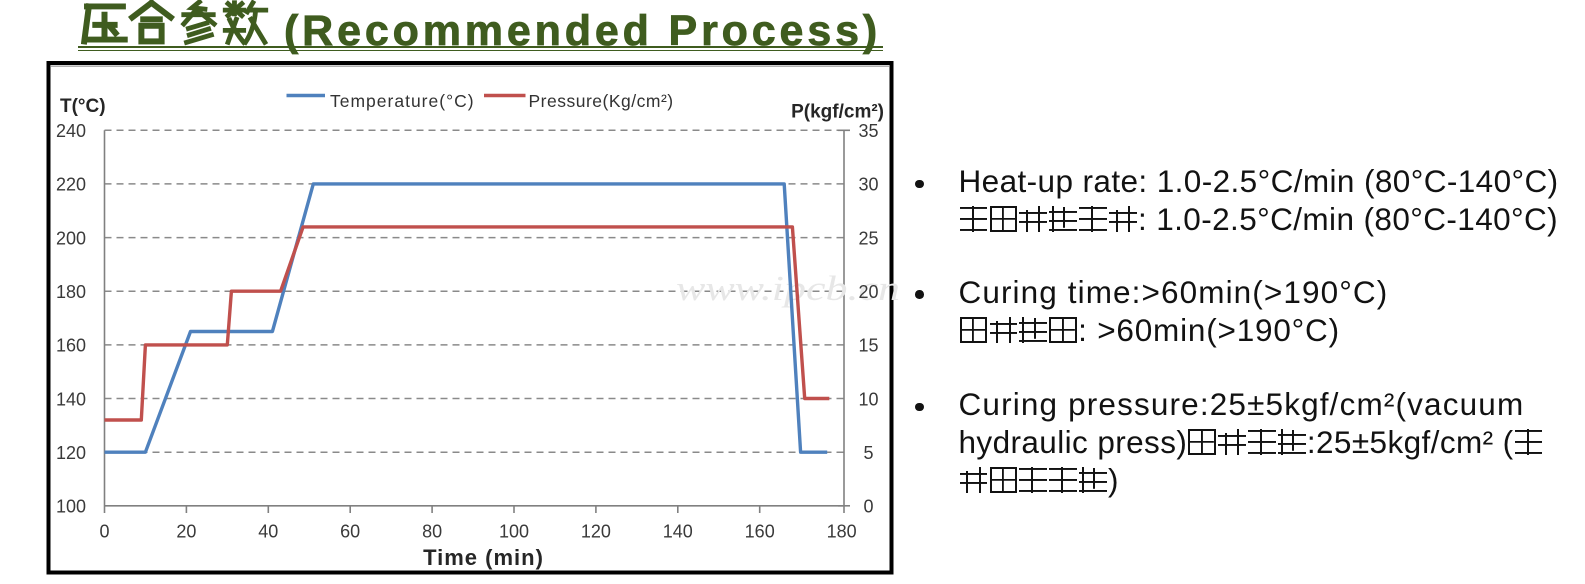 This screenshot has height=584, width=1585. I want to click on svg-text: Time (min), so click(483, 557).